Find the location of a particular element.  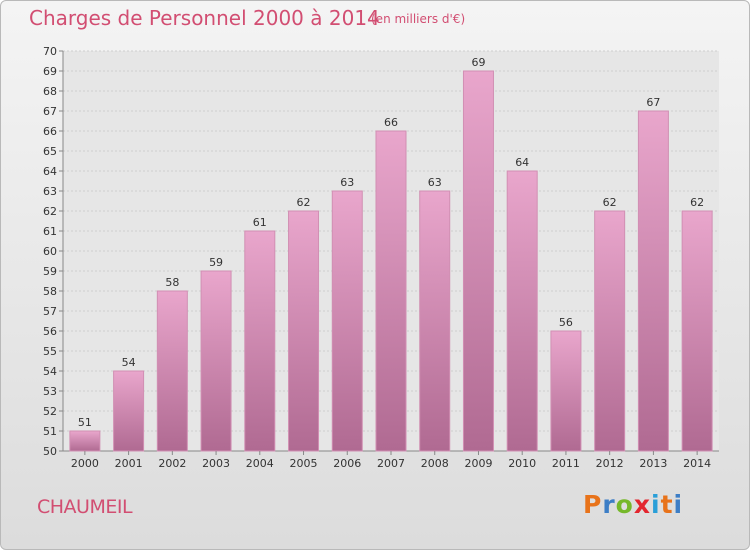

y-tick-label: 65 is located at coordinates (50, 151).